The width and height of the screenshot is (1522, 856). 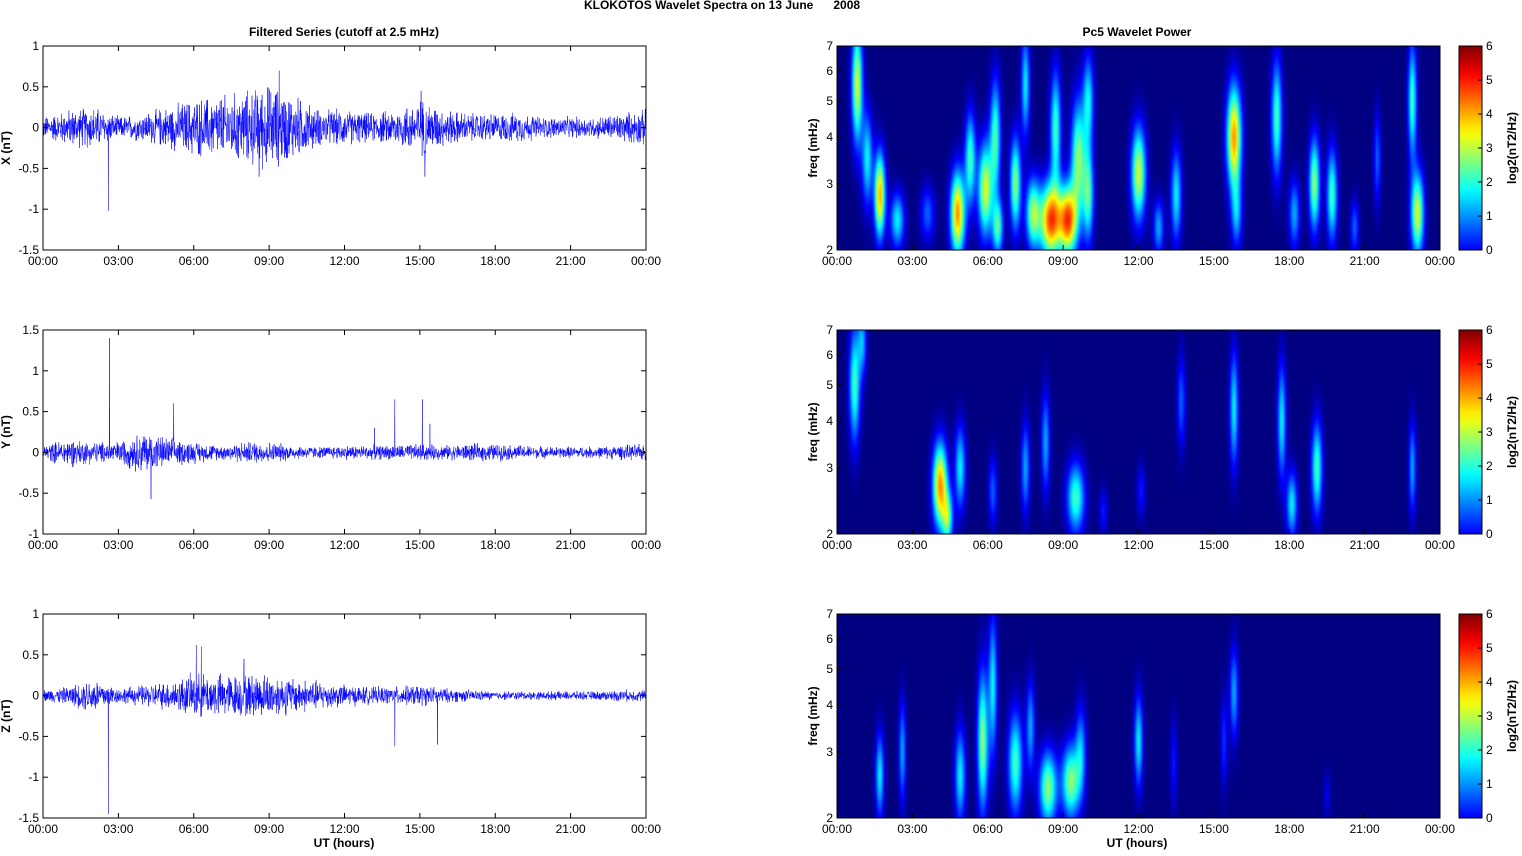 What do you see at coordinates (6, 432) in the screenshot?
I see `series-ylabel: Y (nT)` at bounding box center [6, 432].